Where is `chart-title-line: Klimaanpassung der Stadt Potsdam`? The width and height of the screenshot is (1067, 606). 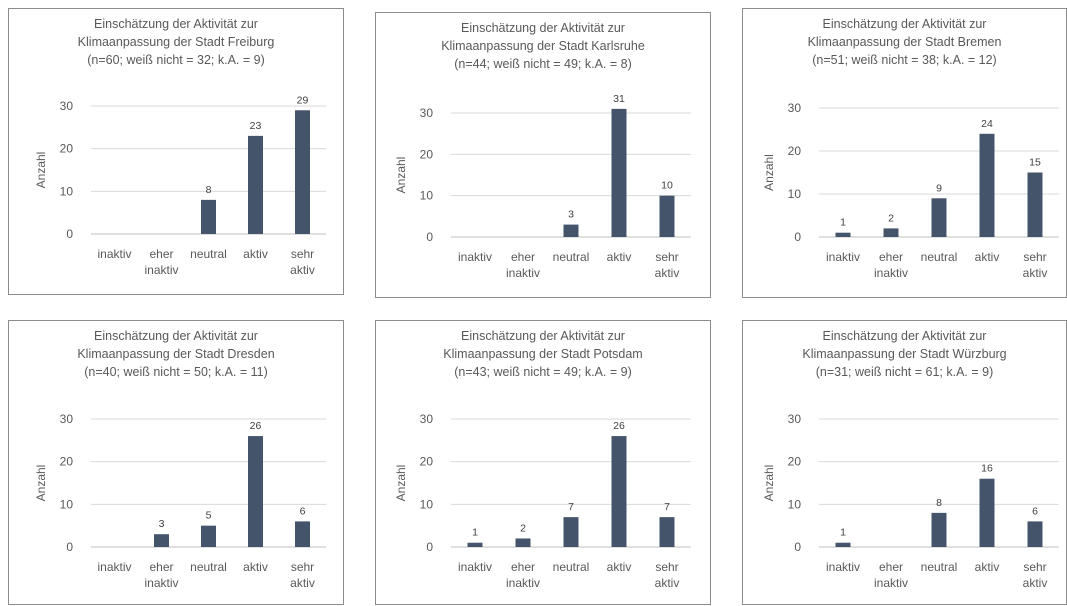
chart-title-line: Klimaanpassung der Stadt Potsdam is located at coordinates (543, 354).